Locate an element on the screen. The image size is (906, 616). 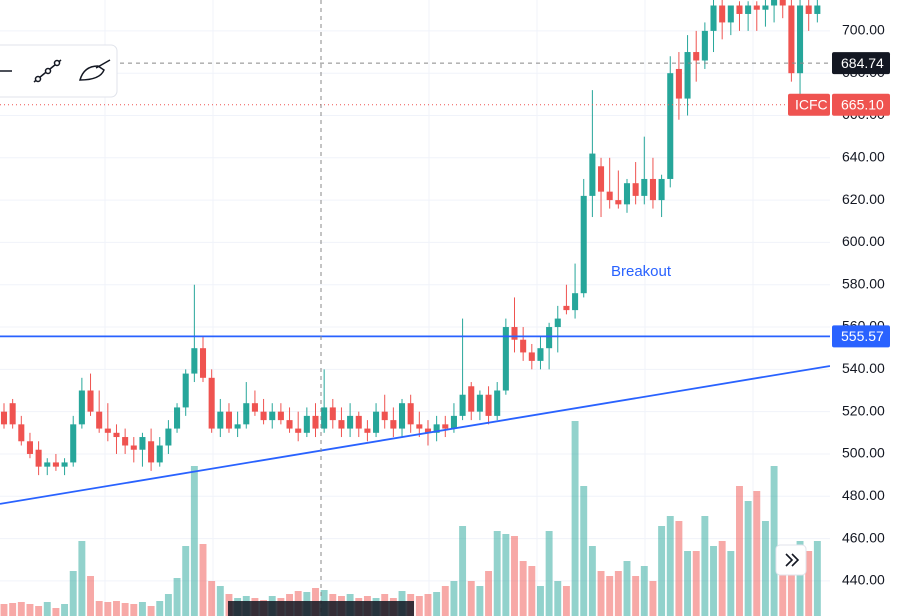
y-tick-label: 700.00 is located at coordinates (863, 30).